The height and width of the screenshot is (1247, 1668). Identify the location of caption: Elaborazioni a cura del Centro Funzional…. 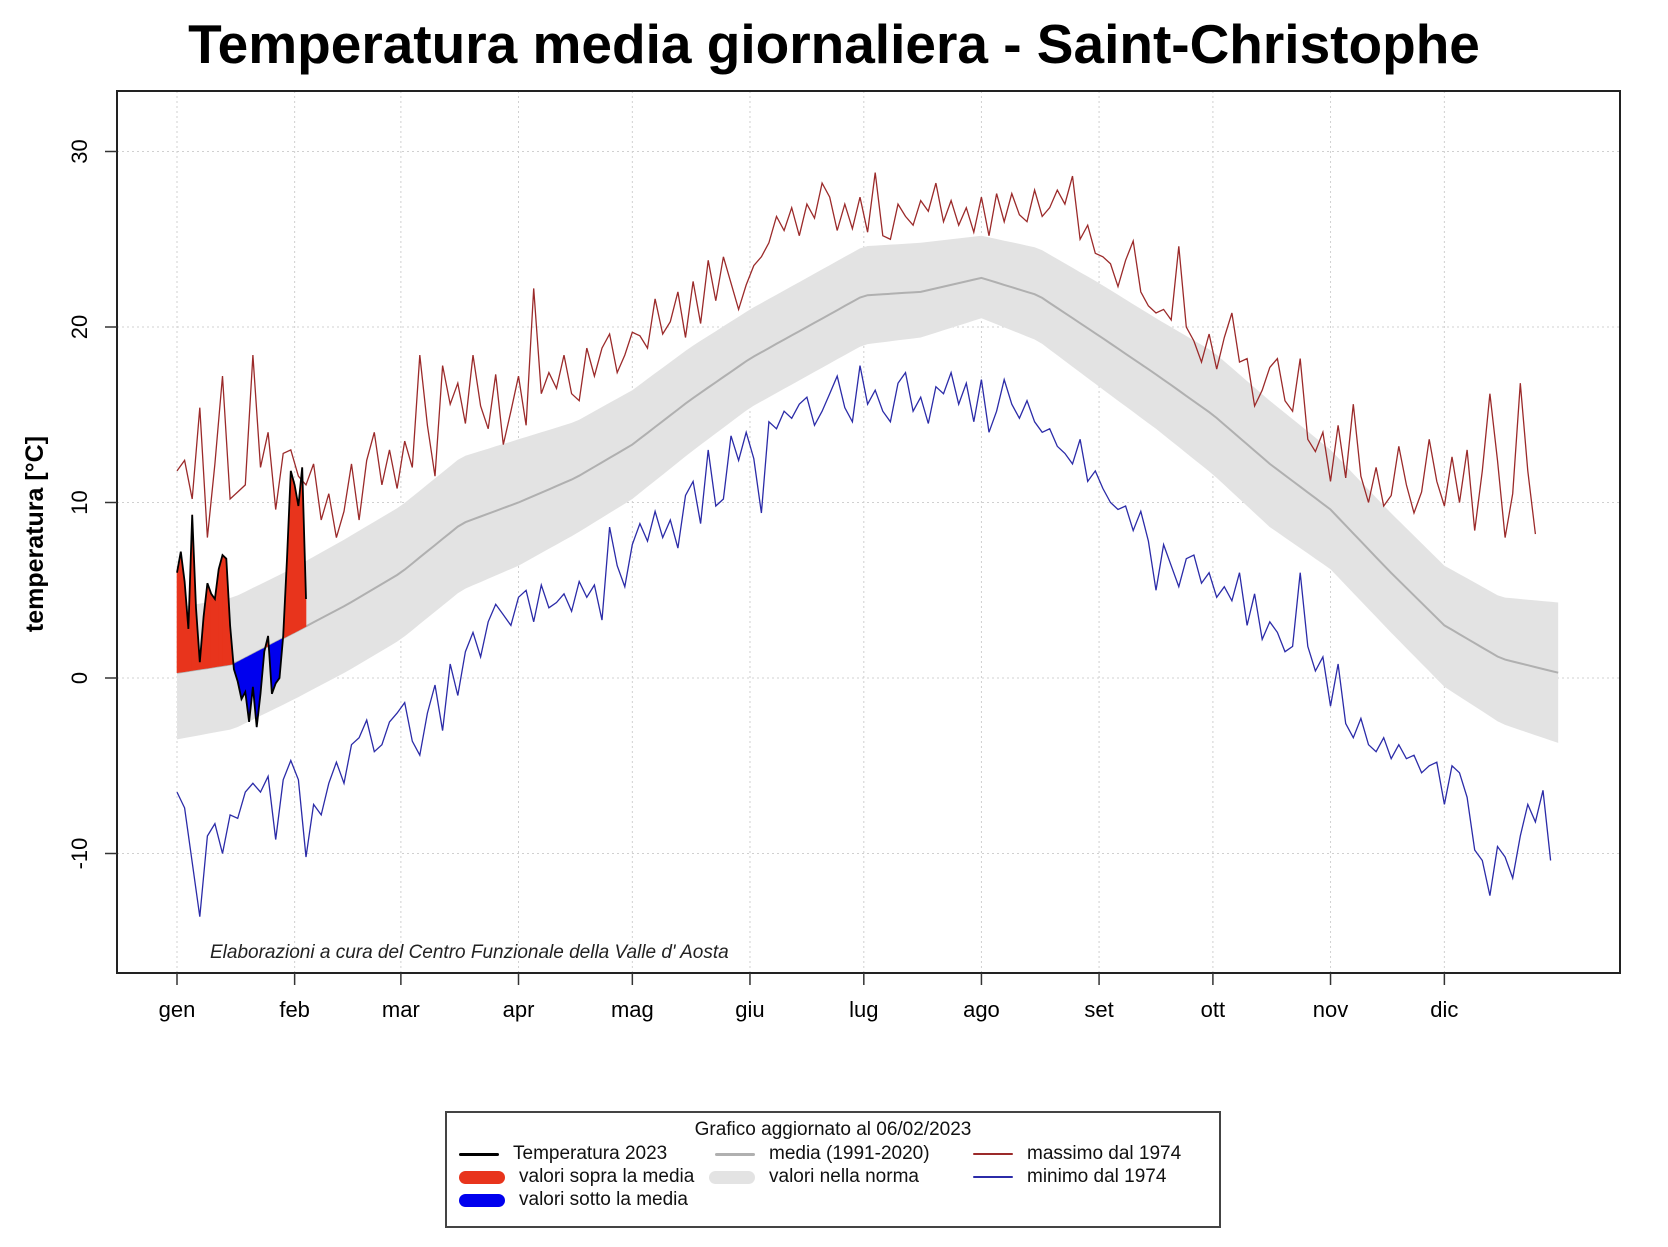
(469, 952).